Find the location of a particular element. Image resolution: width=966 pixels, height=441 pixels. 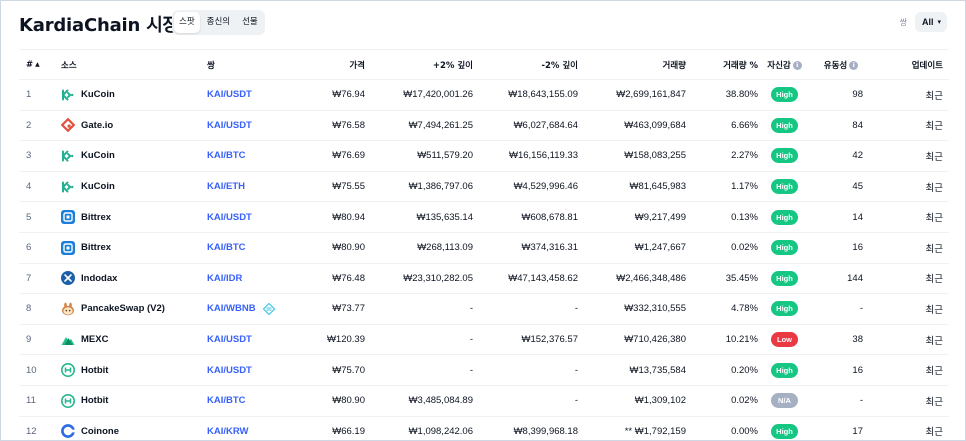

bittrex-icon is located at coordinates (68, 217).